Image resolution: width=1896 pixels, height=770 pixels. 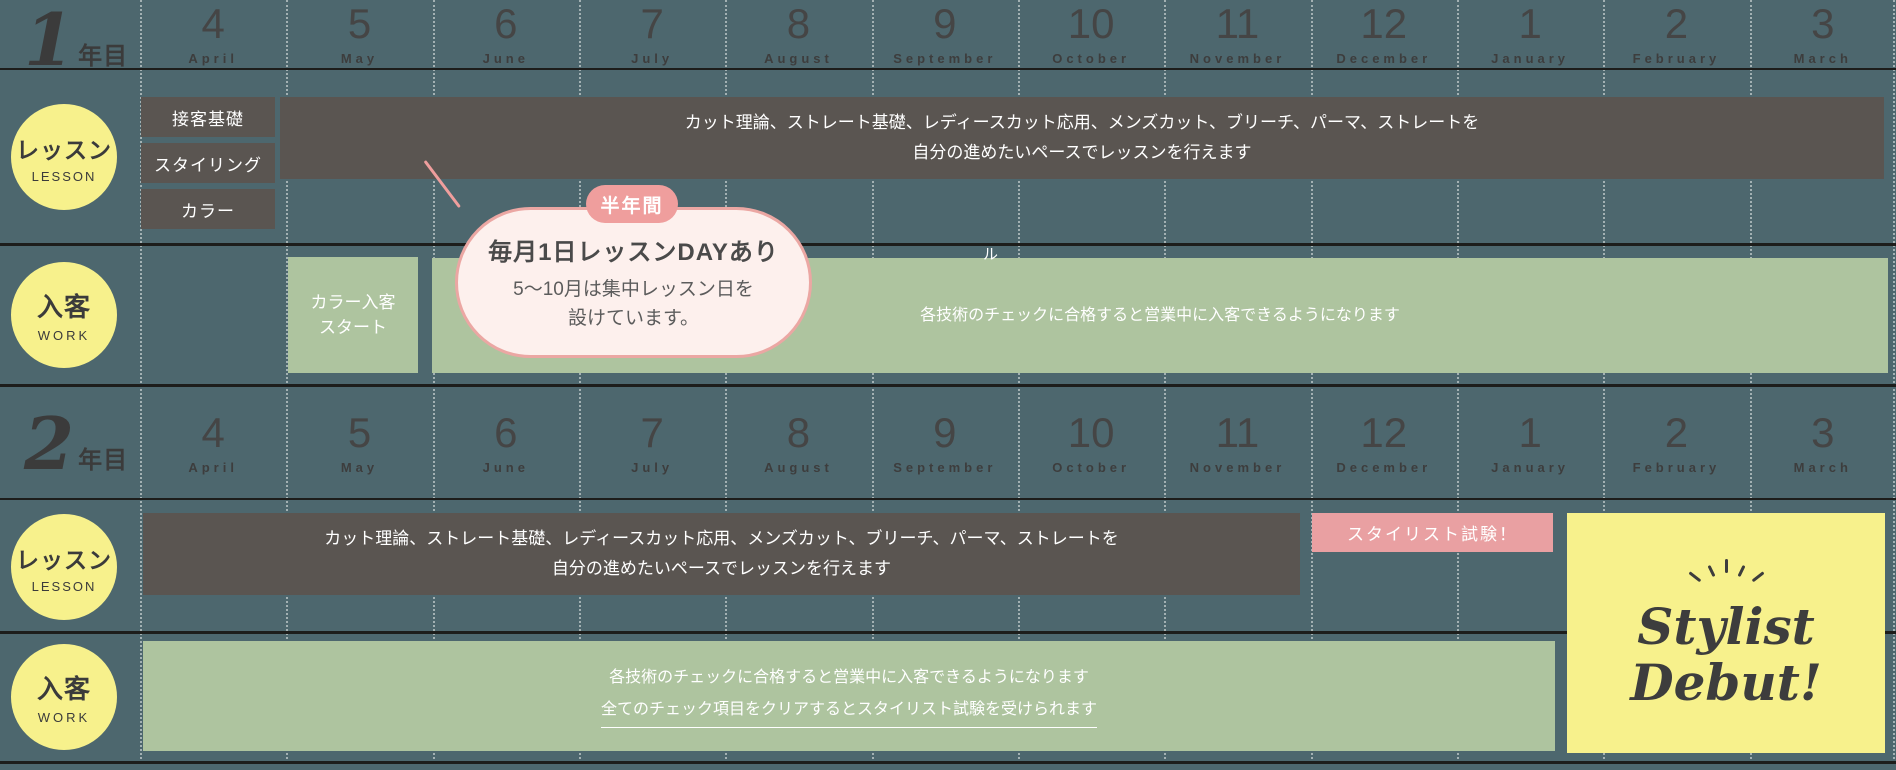 I want to click on stylist-debut-line1: Stylist, so click(x=1726, y=626).